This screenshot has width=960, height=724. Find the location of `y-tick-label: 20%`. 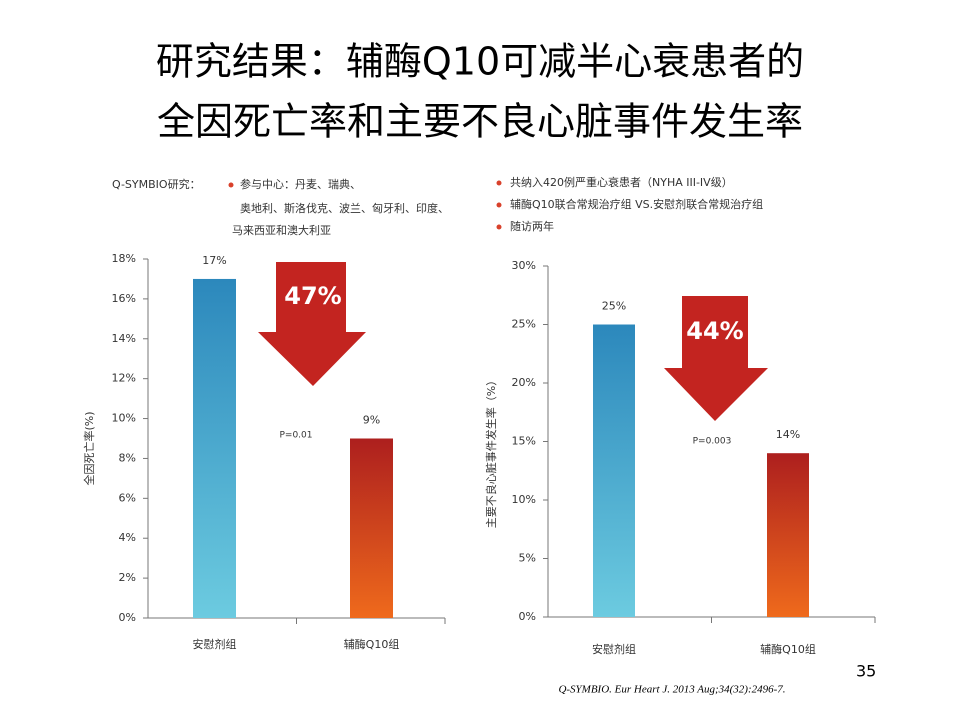

y-tick-label: 20% is located at coordinates (524, 382).